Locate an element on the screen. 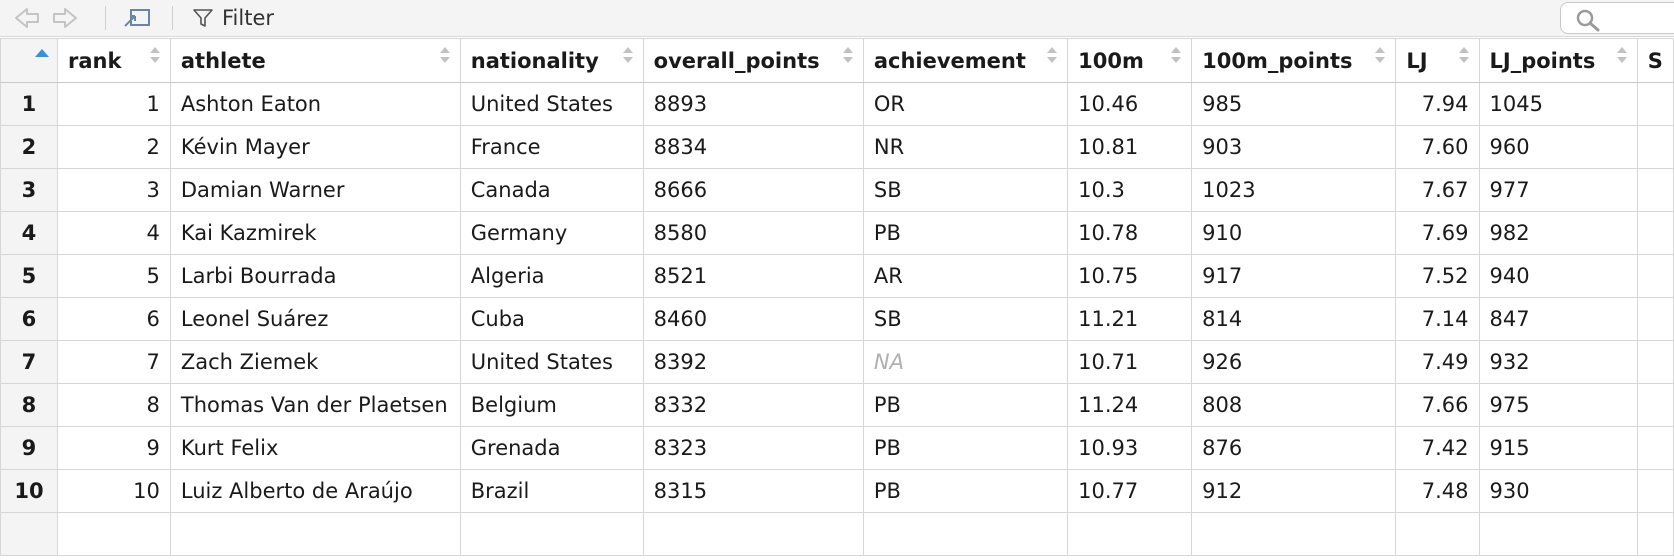 This screenshot has width=1674, height=560. filter-button: Filter is located at coordinates (233, 18).